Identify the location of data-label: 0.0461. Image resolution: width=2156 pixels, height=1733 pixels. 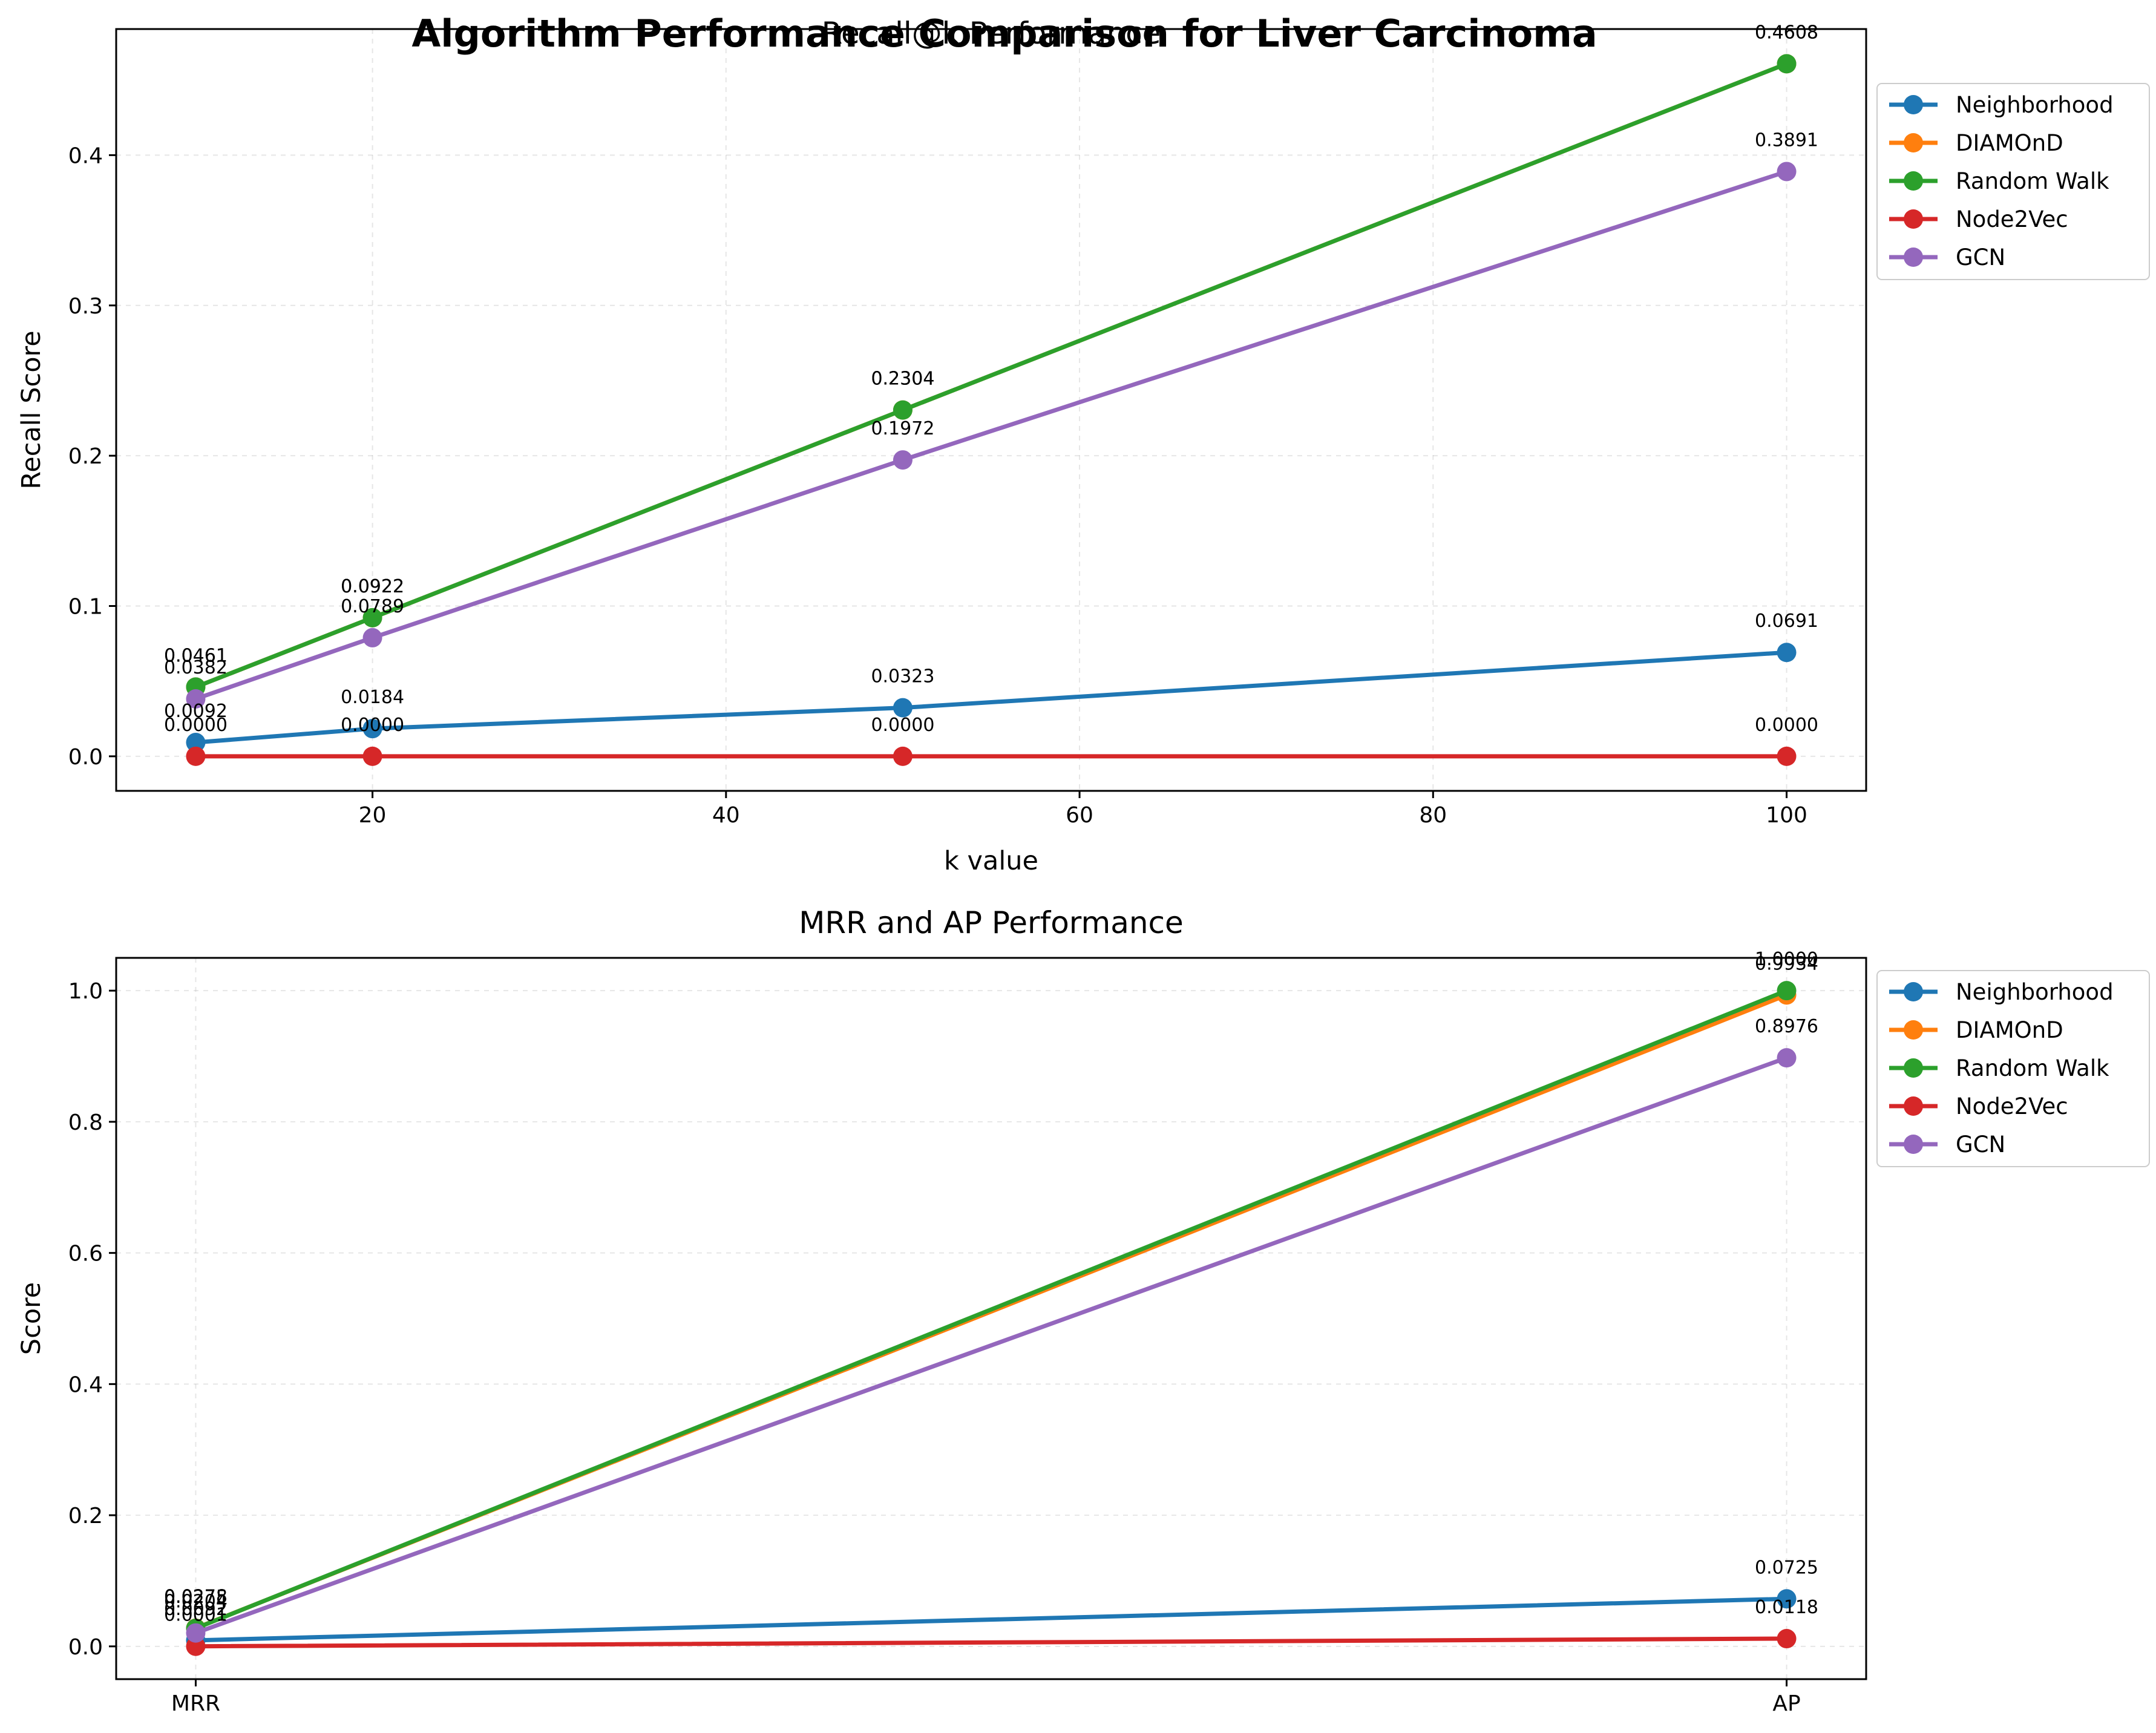
(196, 655).